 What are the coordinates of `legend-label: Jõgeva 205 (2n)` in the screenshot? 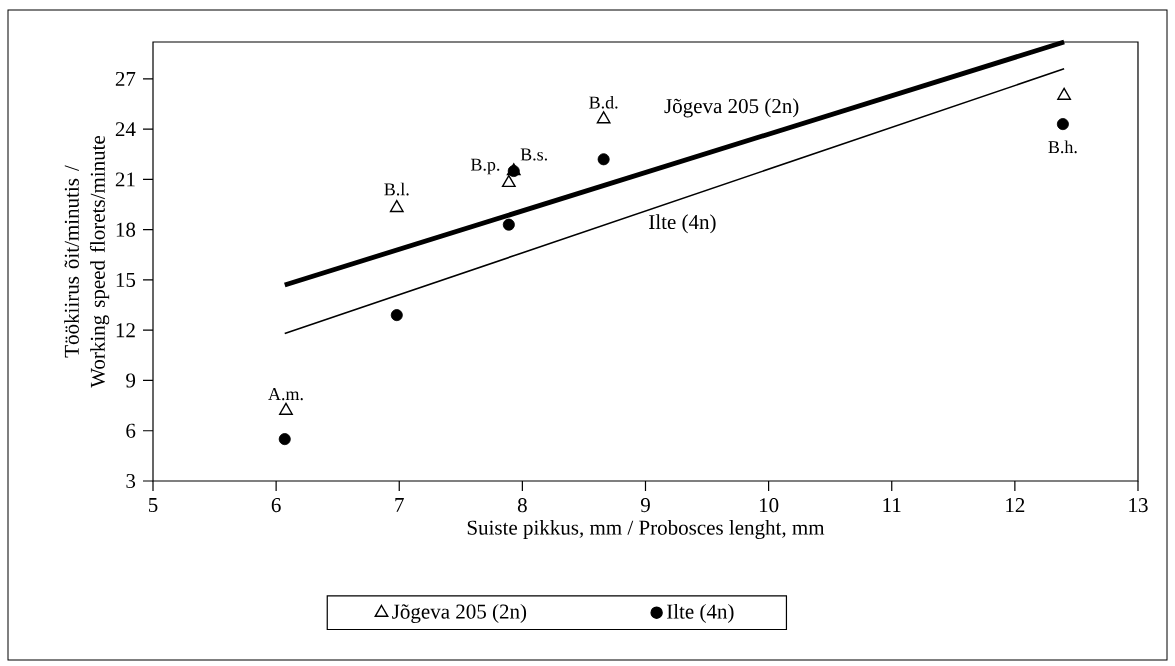 It's located at (459, 613).